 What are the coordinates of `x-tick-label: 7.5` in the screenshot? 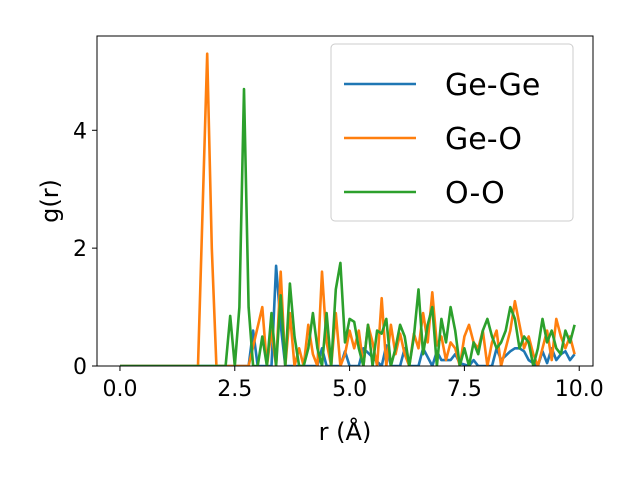 It's located at (464, 389).